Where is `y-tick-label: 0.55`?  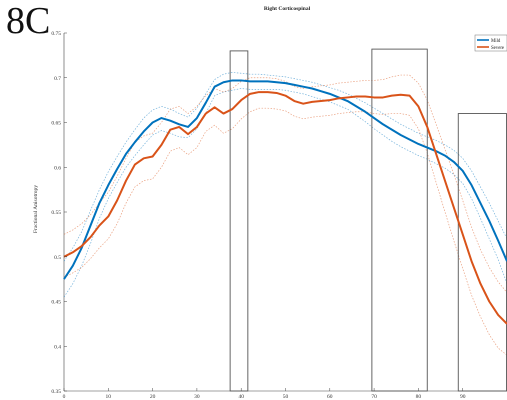
y-tick-label: 0.55 is located at coordinates (56, 213).